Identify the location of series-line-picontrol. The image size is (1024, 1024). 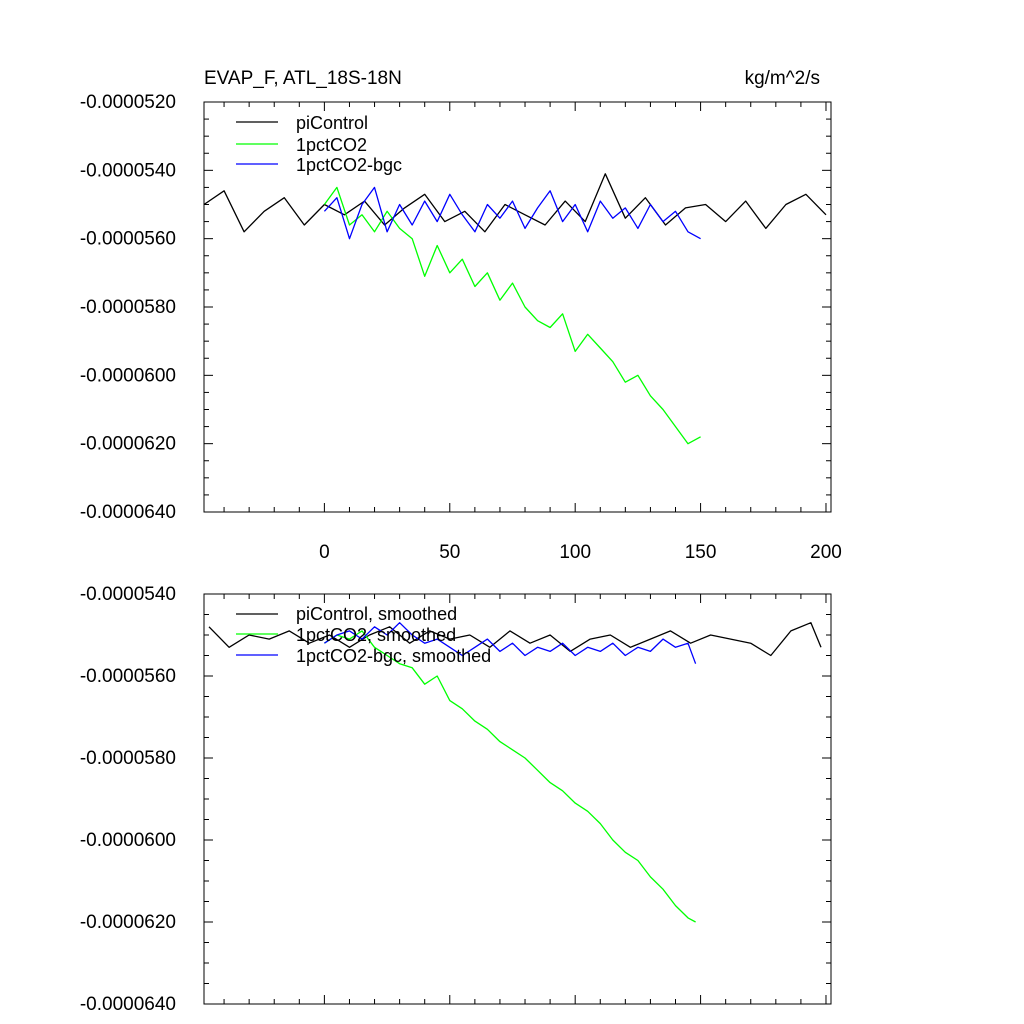
(515, 203).